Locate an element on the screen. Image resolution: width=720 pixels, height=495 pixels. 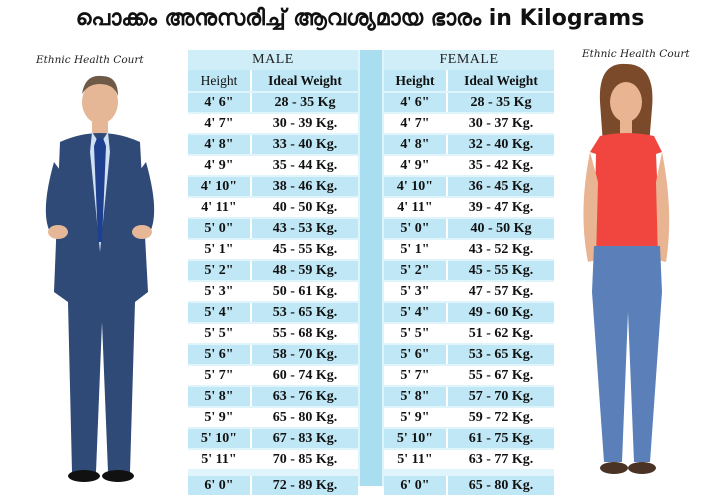
table-row: 5' 1" 45 - 55 Kg. is located at coordinates (273, 249).